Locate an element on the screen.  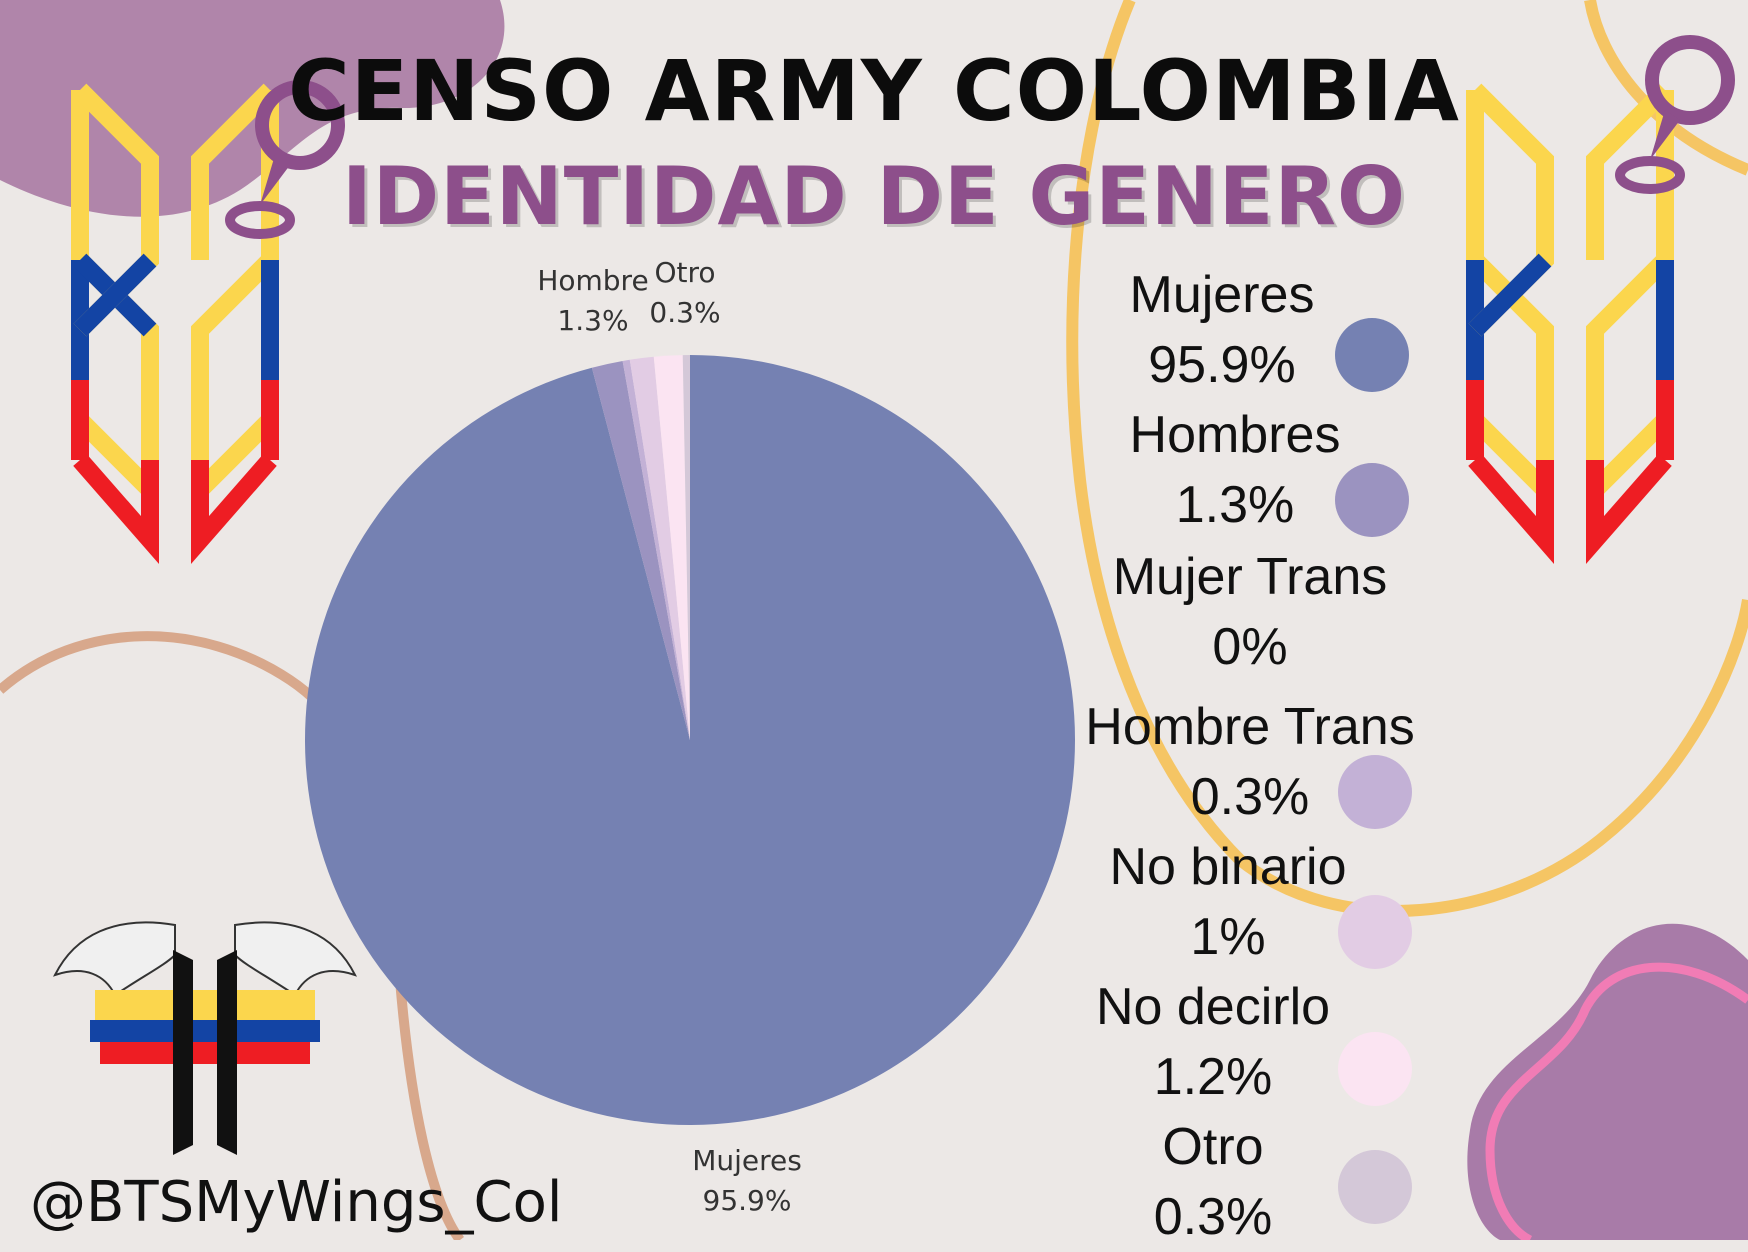
legend-label-mujeres: Mujeres 95.9% is located at coordinates (1222, 330).